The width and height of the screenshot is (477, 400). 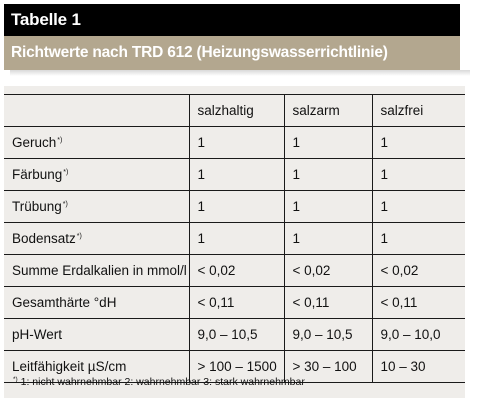 I want to click on cell-salzfrei: 10 – 30, so click(x=418, y=366).